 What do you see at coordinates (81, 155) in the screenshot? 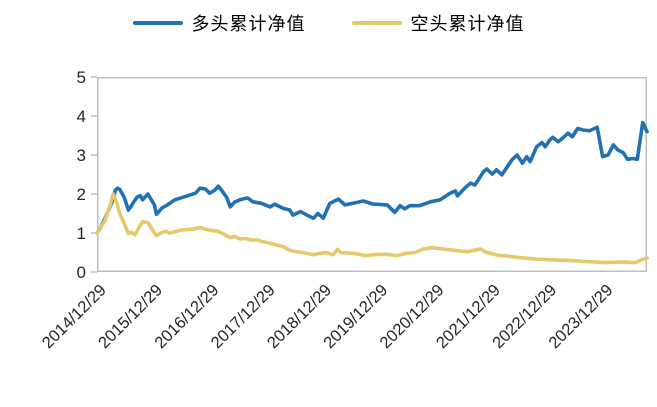
I see `y-axis-label: 3` at bounding box center [81, 155].